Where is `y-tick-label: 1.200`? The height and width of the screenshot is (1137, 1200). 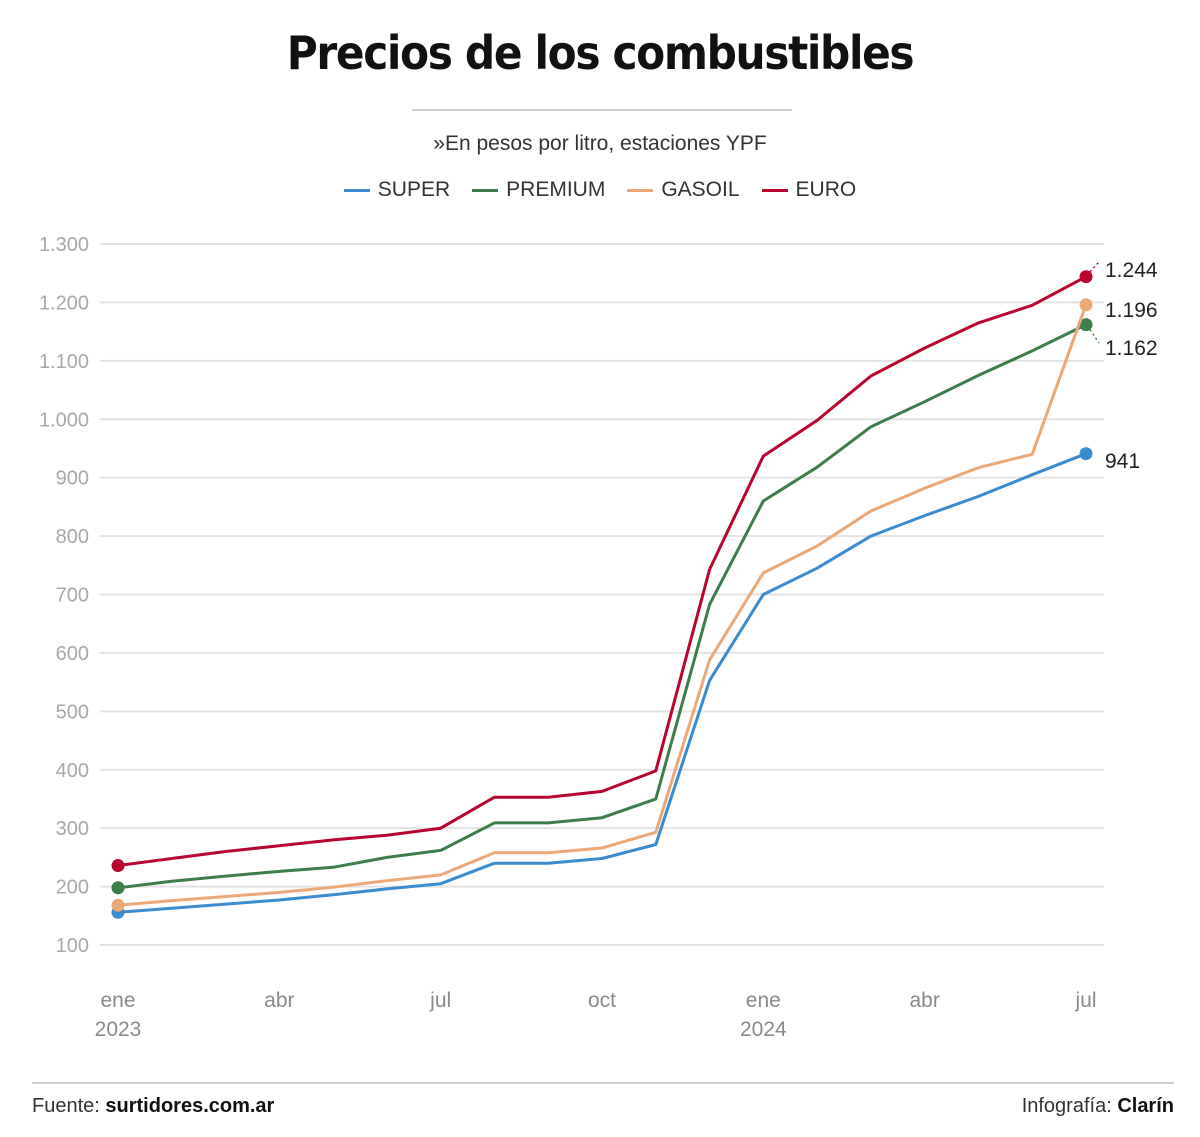 y-tick-label: 1.200 is located at coordinates (64, 303).